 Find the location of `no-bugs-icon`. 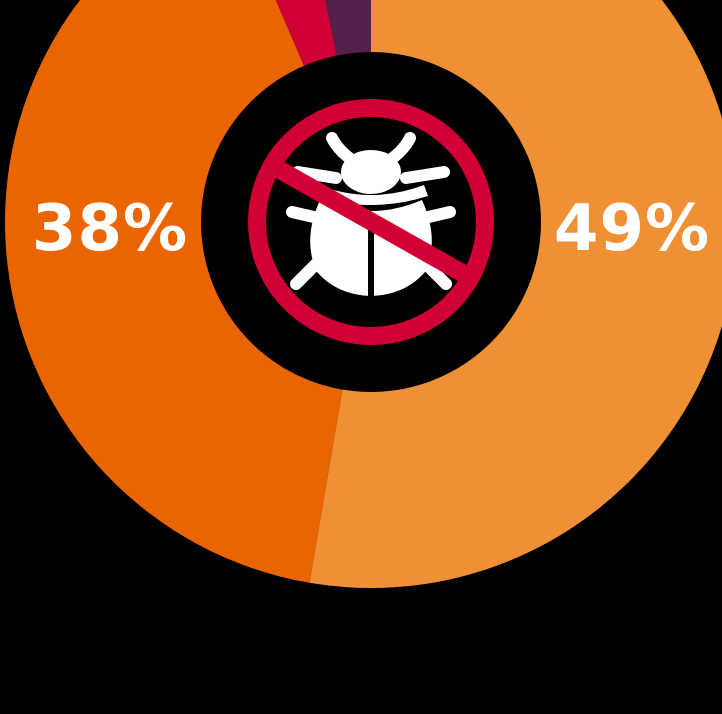

no-bugs-icon is located at coordinates (371, 222).